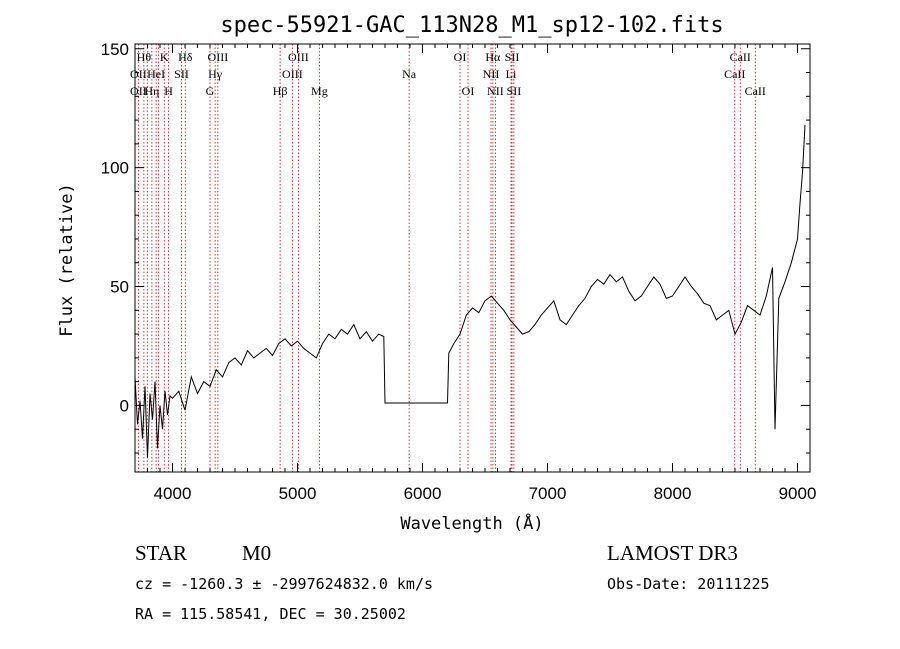 The height and width of the screenshot is (649, 900). What do you see at coordinates (168, 91) in the screenshot?
I see `line-marker-label: H` at bounding box center [168, 91].